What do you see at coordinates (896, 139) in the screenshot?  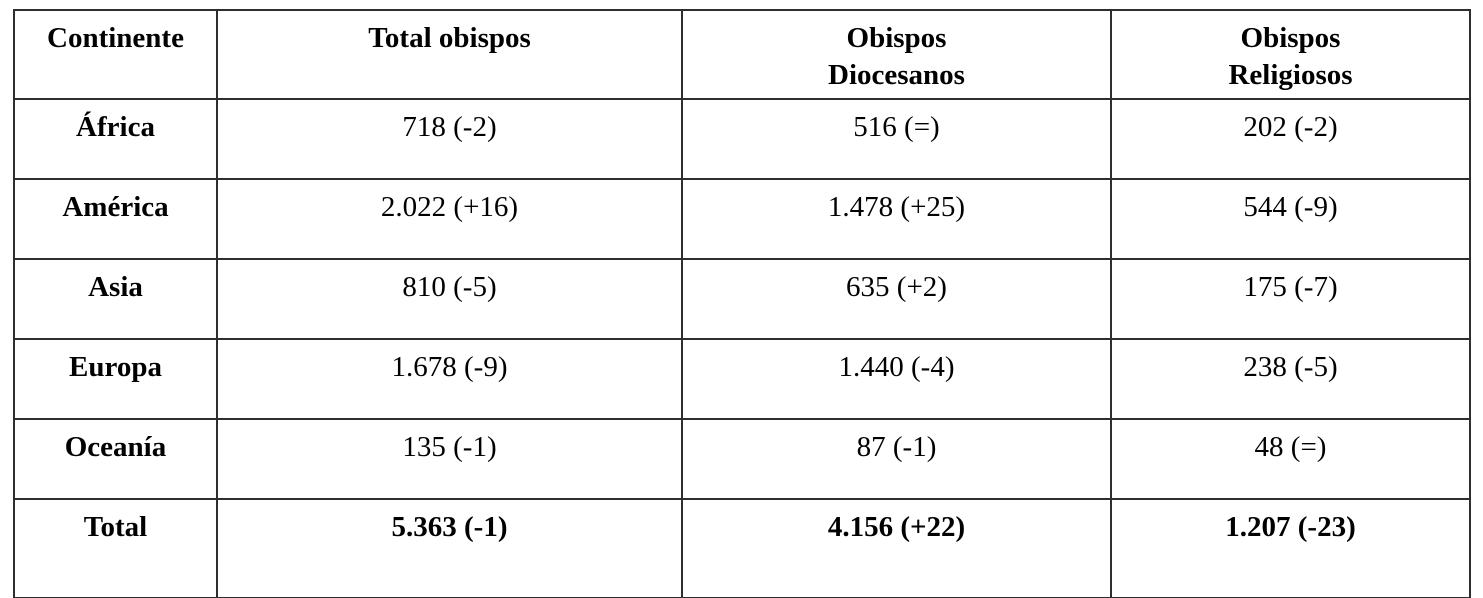 I see `obispos-diocesanos-value: 516 (=)` at bounding box center [896, 139].